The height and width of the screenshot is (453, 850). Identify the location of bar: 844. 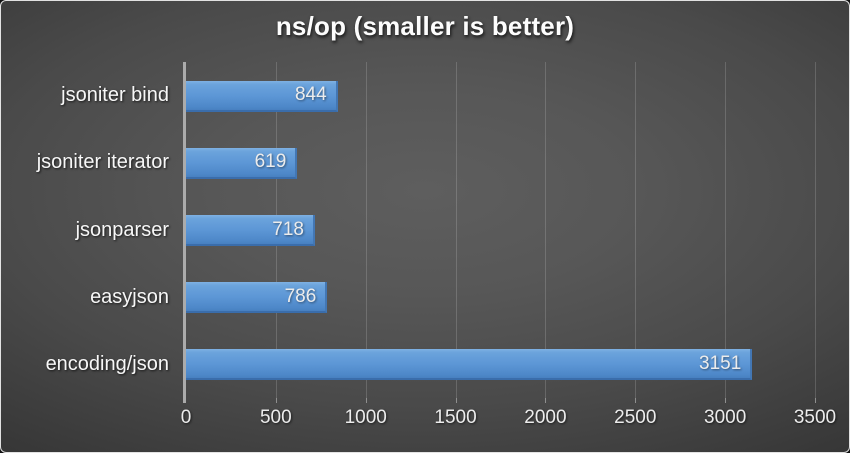
(262, 96).